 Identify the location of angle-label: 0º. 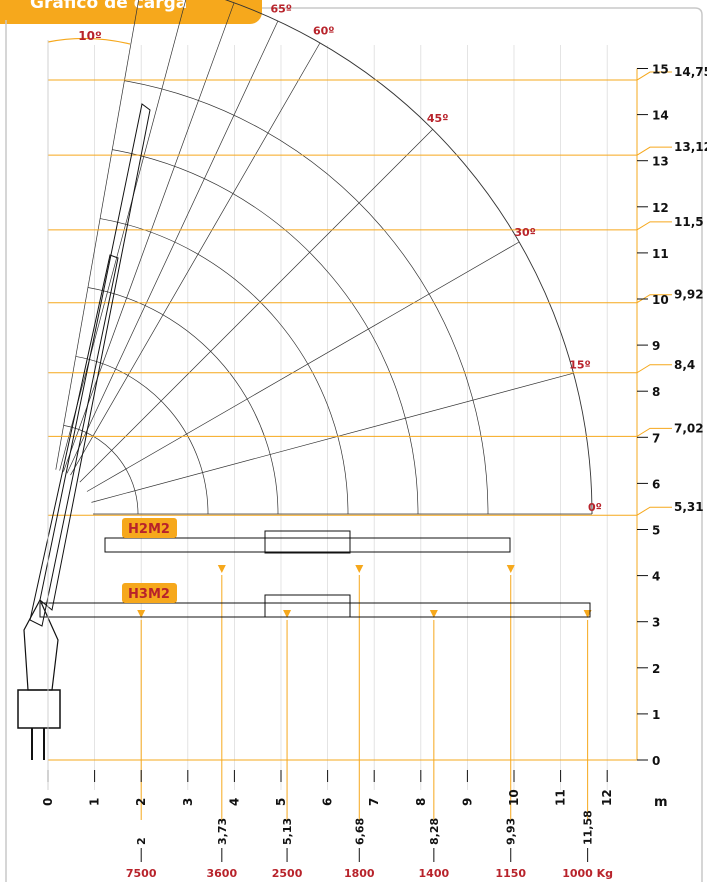
(595, 507).